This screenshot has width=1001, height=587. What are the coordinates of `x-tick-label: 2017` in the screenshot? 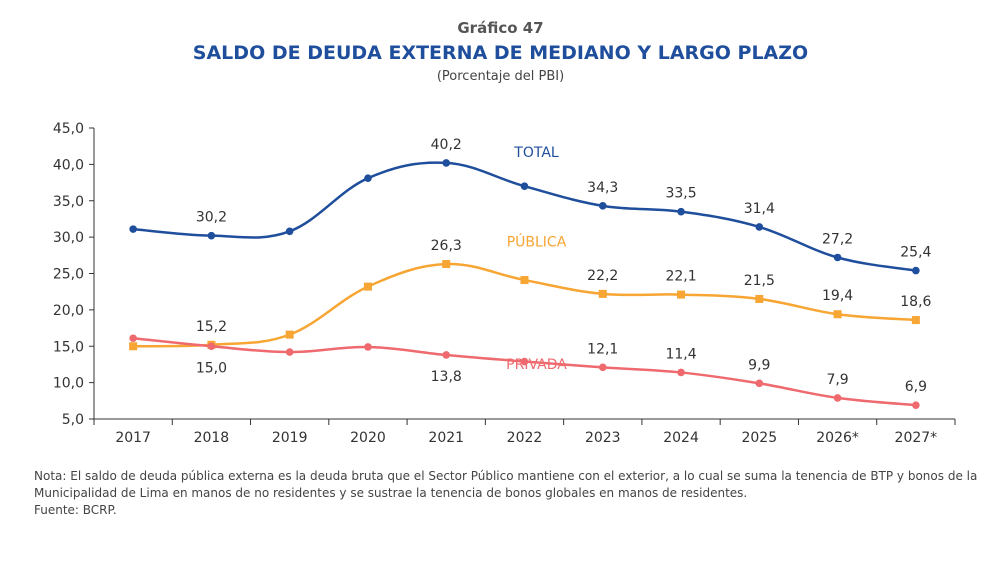 It's located at (133, 438).